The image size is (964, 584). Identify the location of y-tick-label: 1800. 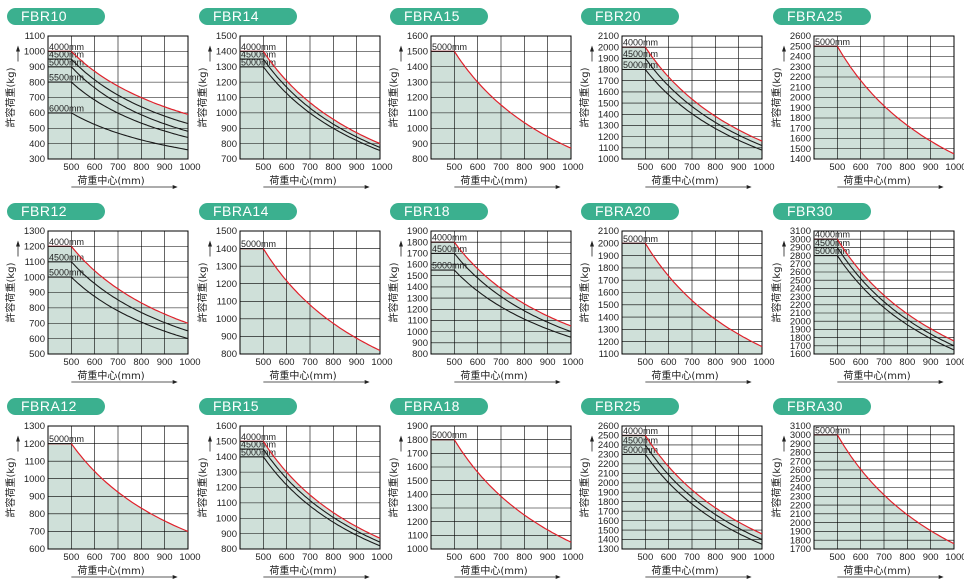
(800, 540).